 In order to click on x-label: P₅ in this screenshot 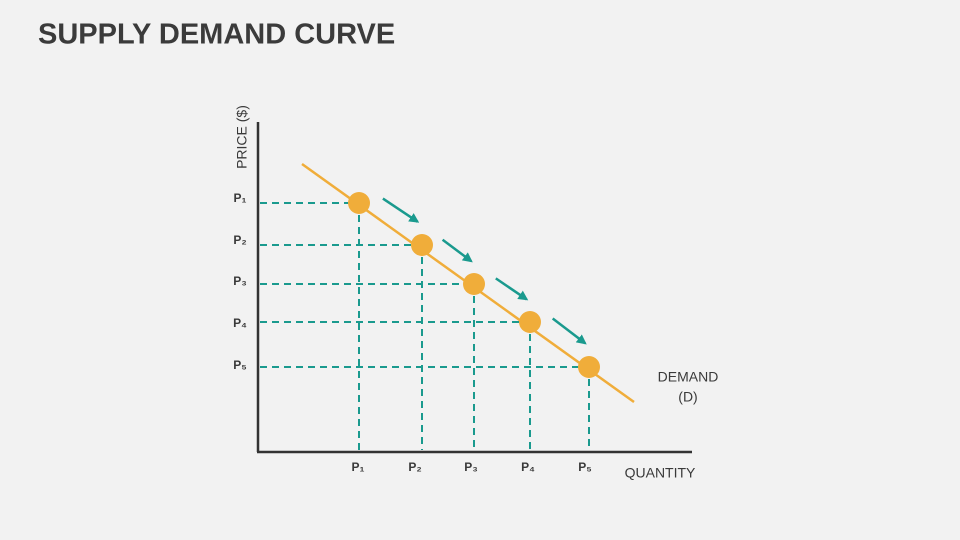, I will do `click(585, 467)`.